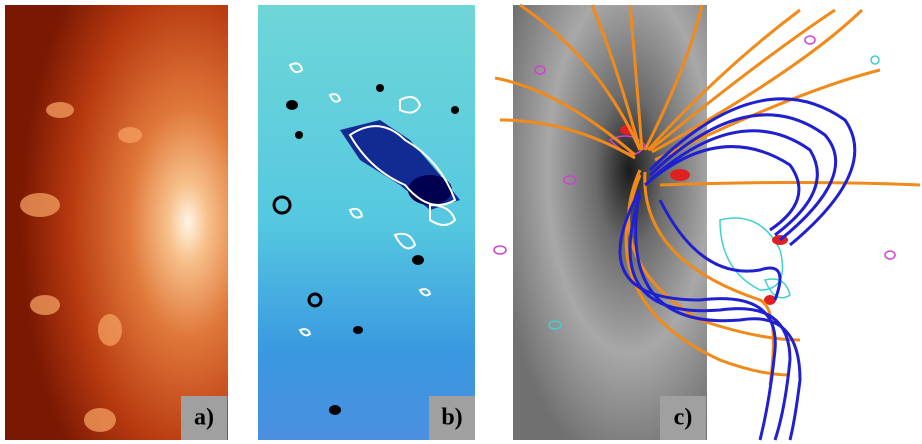  I want to click on panel-label: a), so click(204, 418).